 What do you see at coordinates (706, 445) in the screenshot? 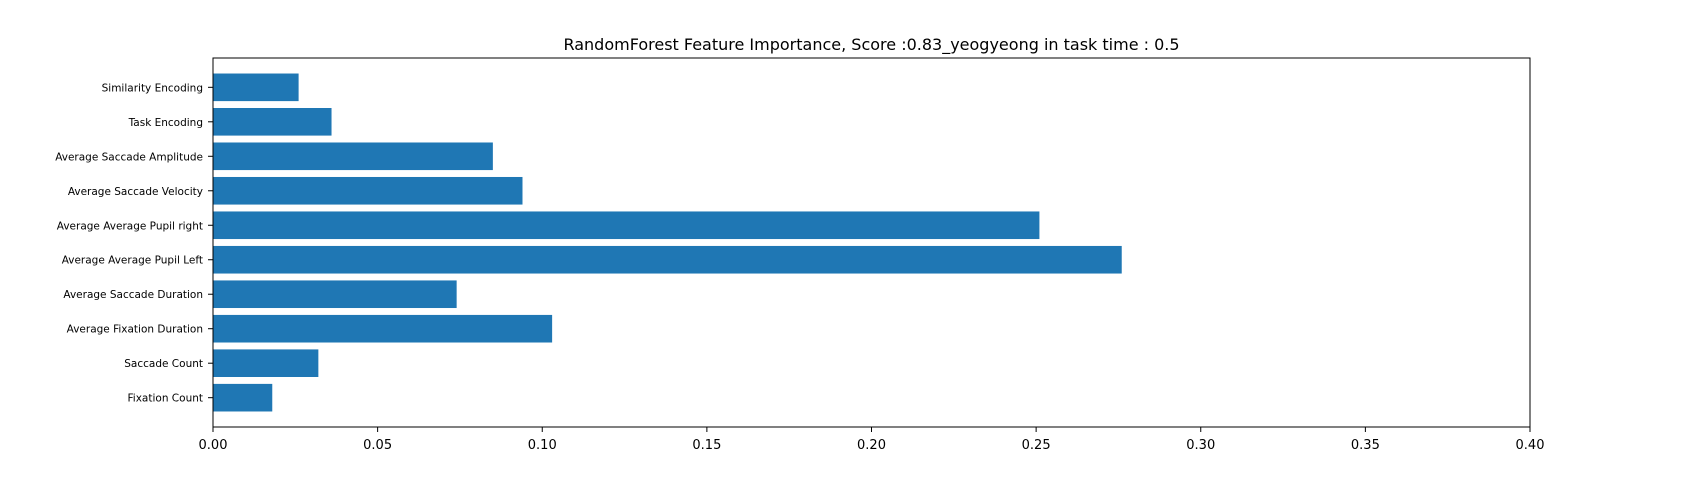
I see `x-tick-label: 0.15` at bounding box center [706, 445].